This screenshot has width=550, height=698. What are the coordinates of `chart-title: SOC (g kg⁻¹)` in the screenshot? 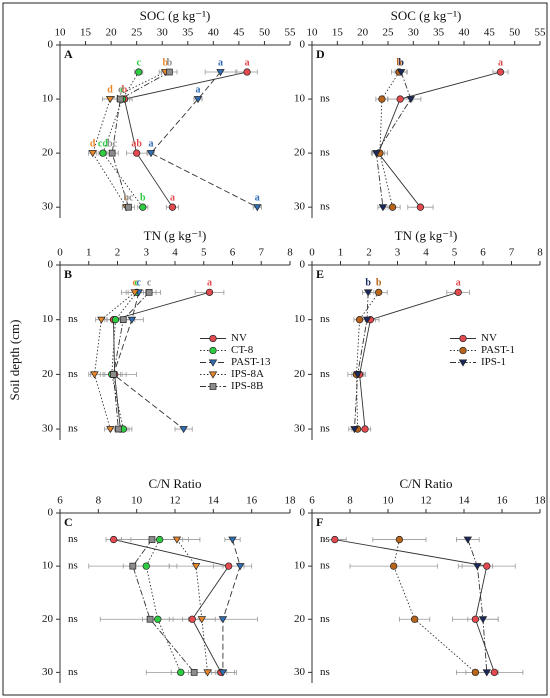 It's located at (426, 15).